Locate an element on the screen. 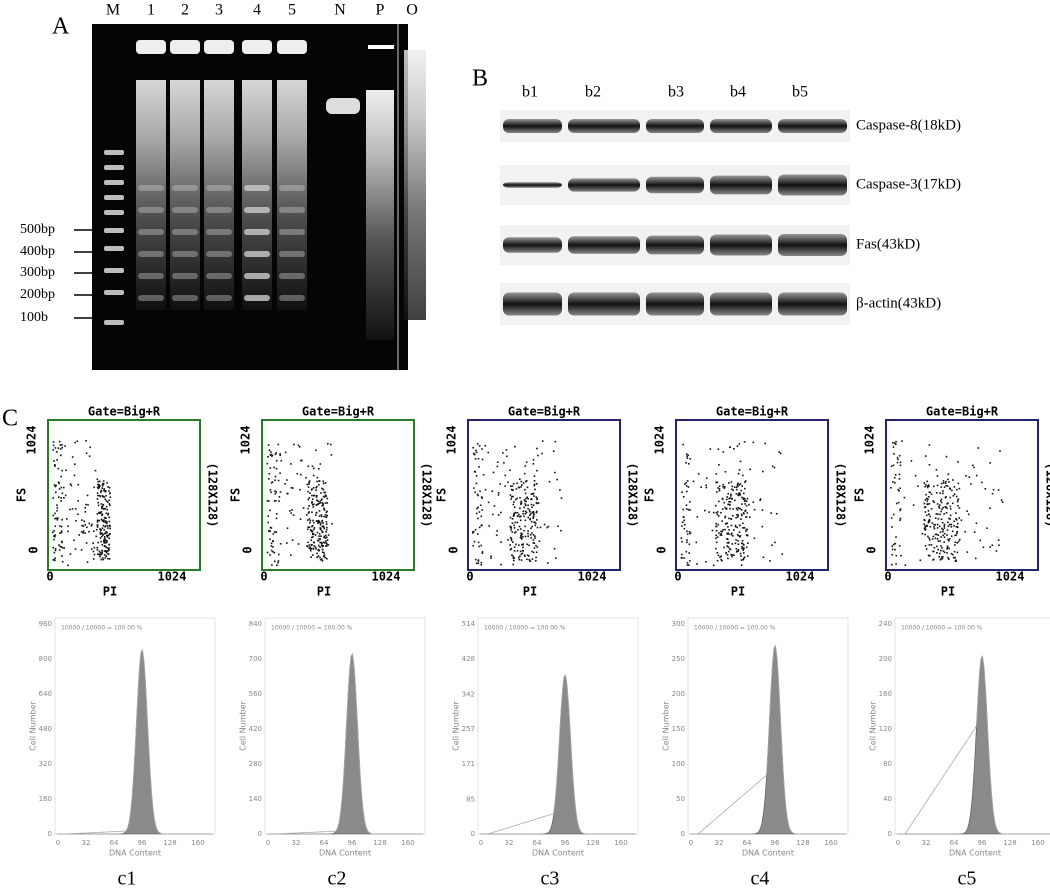  y-tick-label: 640 is located at coordinates (45, 694).